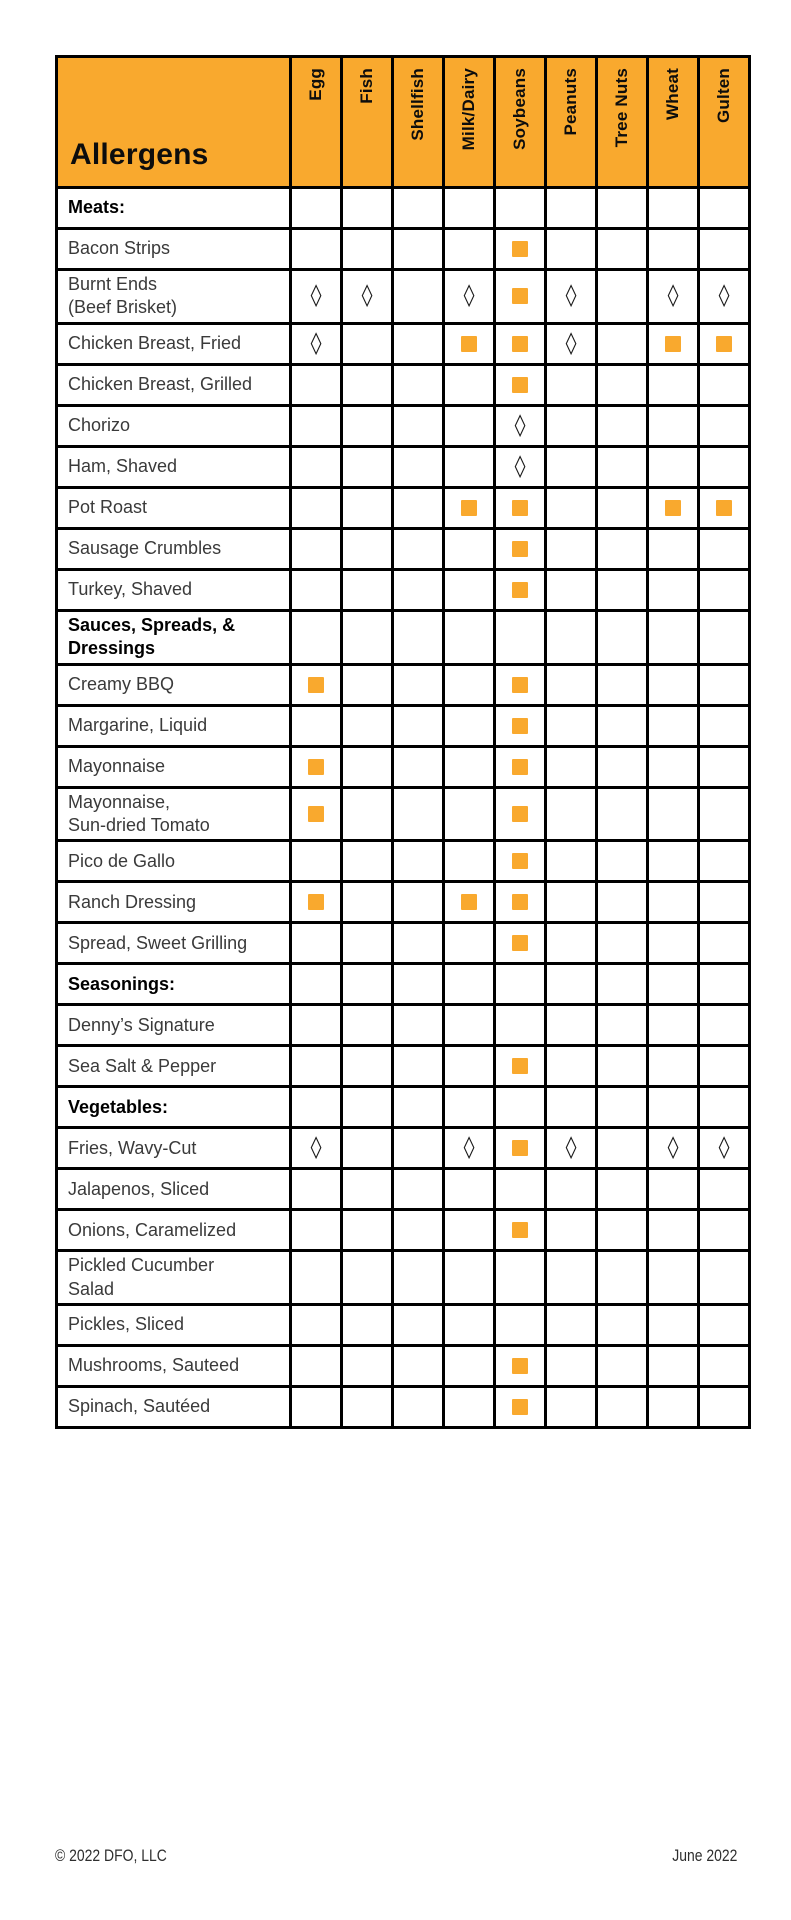 This screenshot has width=791, height=1920. I want to click on column-header-gulten: Gulten, so click(724, 122).